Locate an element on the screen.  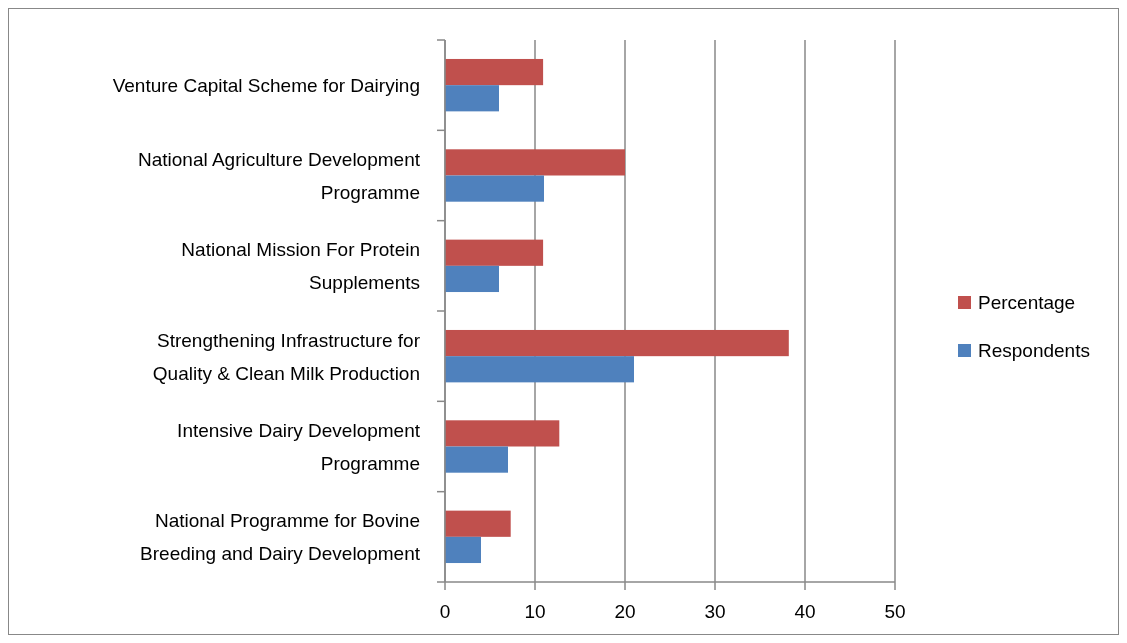
y-tick-label: National Programme for Bovine Breeding and Dairy Development is located at coordinates (280, 537).